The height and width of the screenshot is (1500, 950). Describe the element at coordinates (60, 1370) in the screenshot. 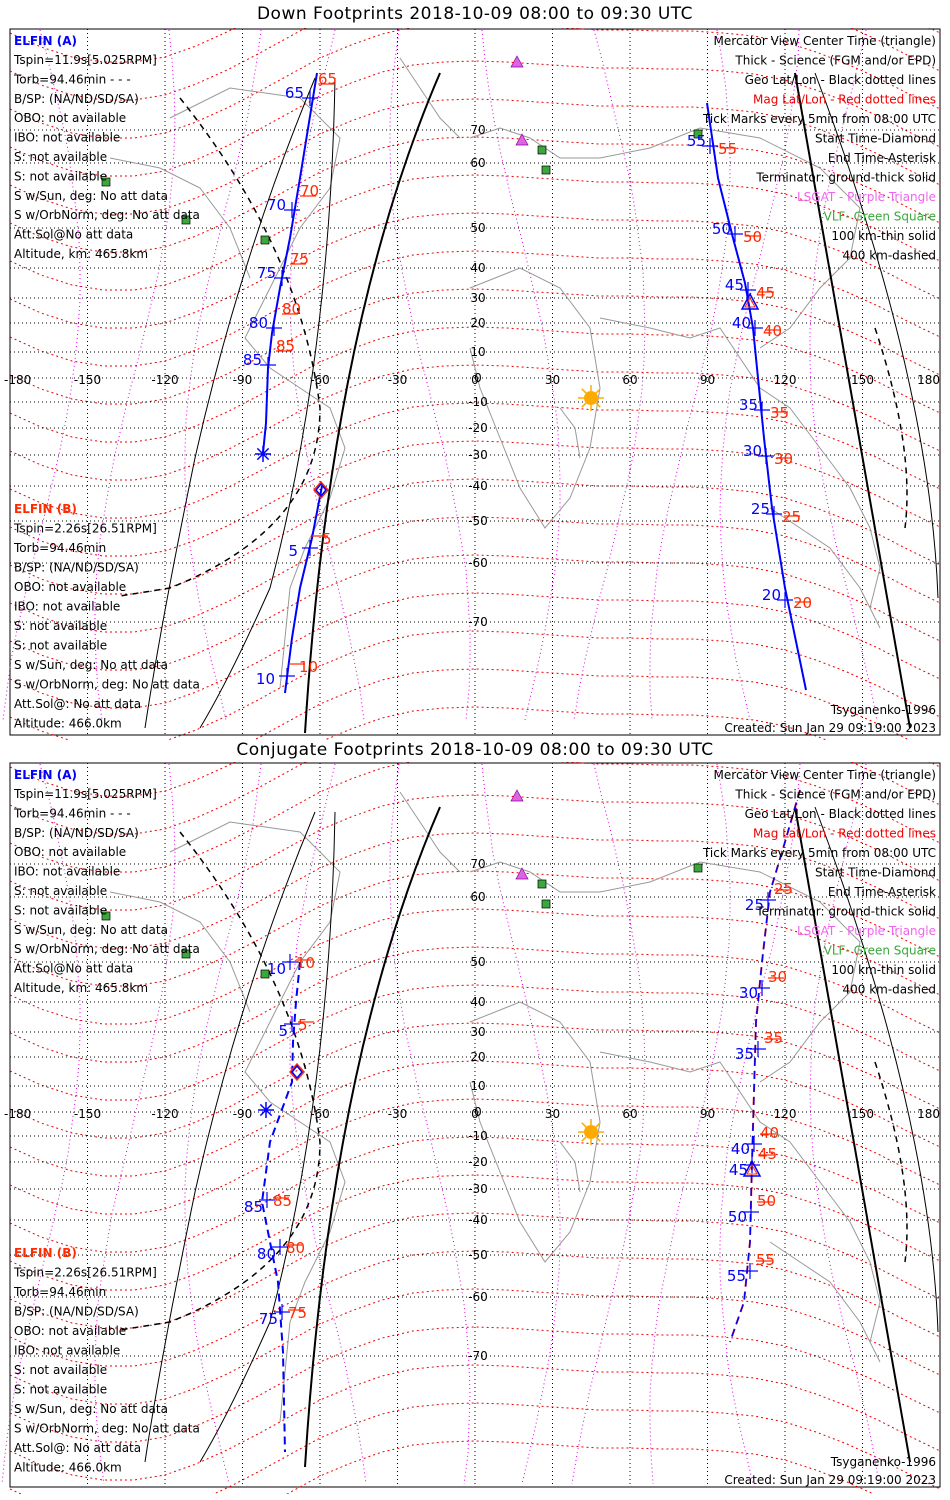

I see `elfin-b-info-line: S: not available` at that location.